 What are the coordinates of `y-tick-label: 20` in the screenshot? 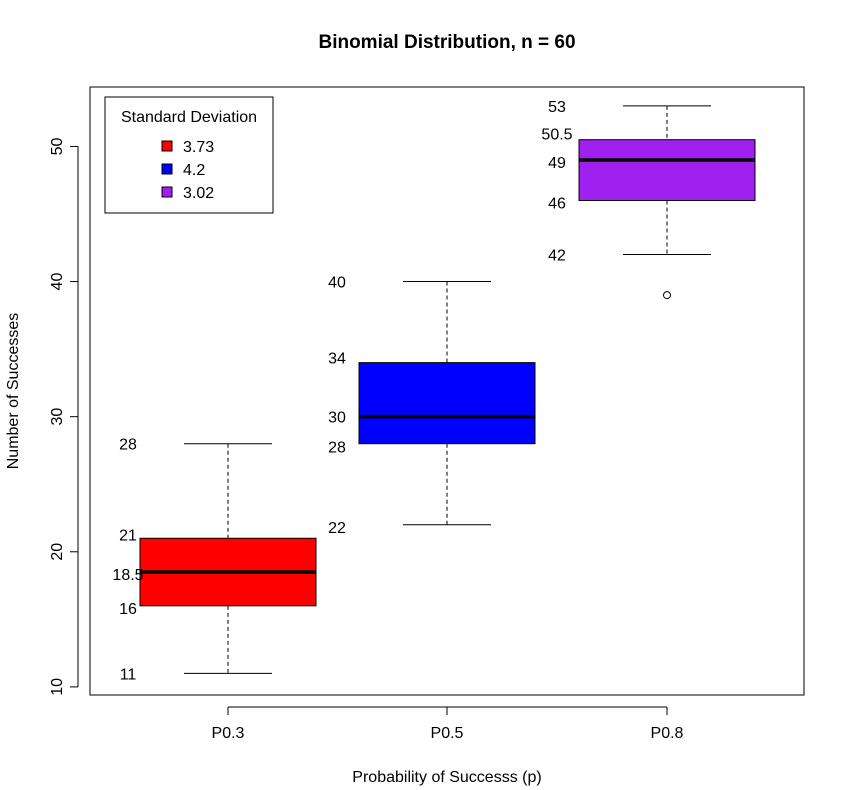 It's located at (57, 552).